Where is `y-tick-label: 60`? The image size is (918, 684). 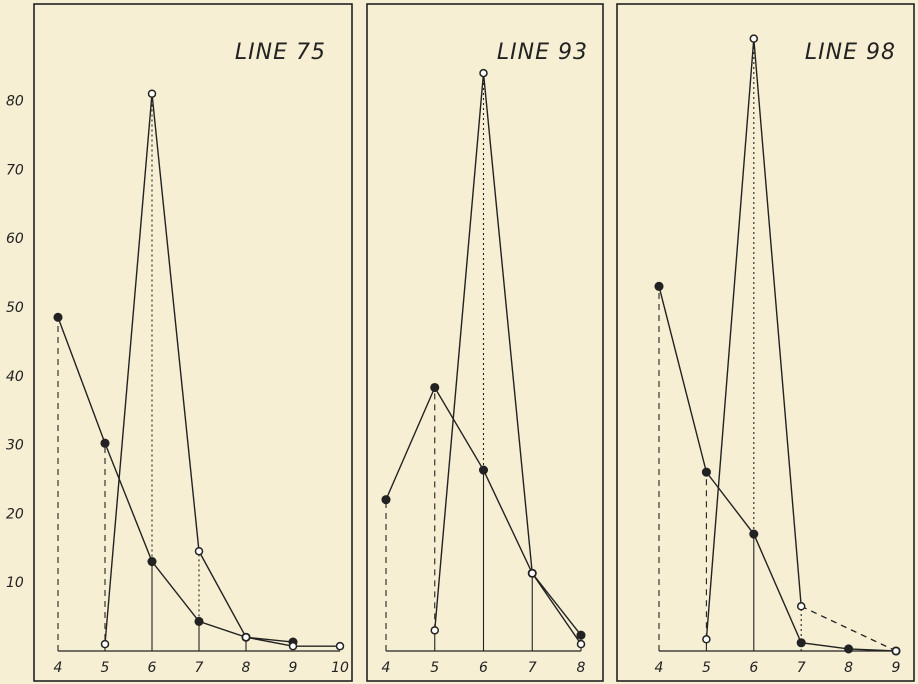
y-tick-label: 60 is located at coordinates (15, 239).